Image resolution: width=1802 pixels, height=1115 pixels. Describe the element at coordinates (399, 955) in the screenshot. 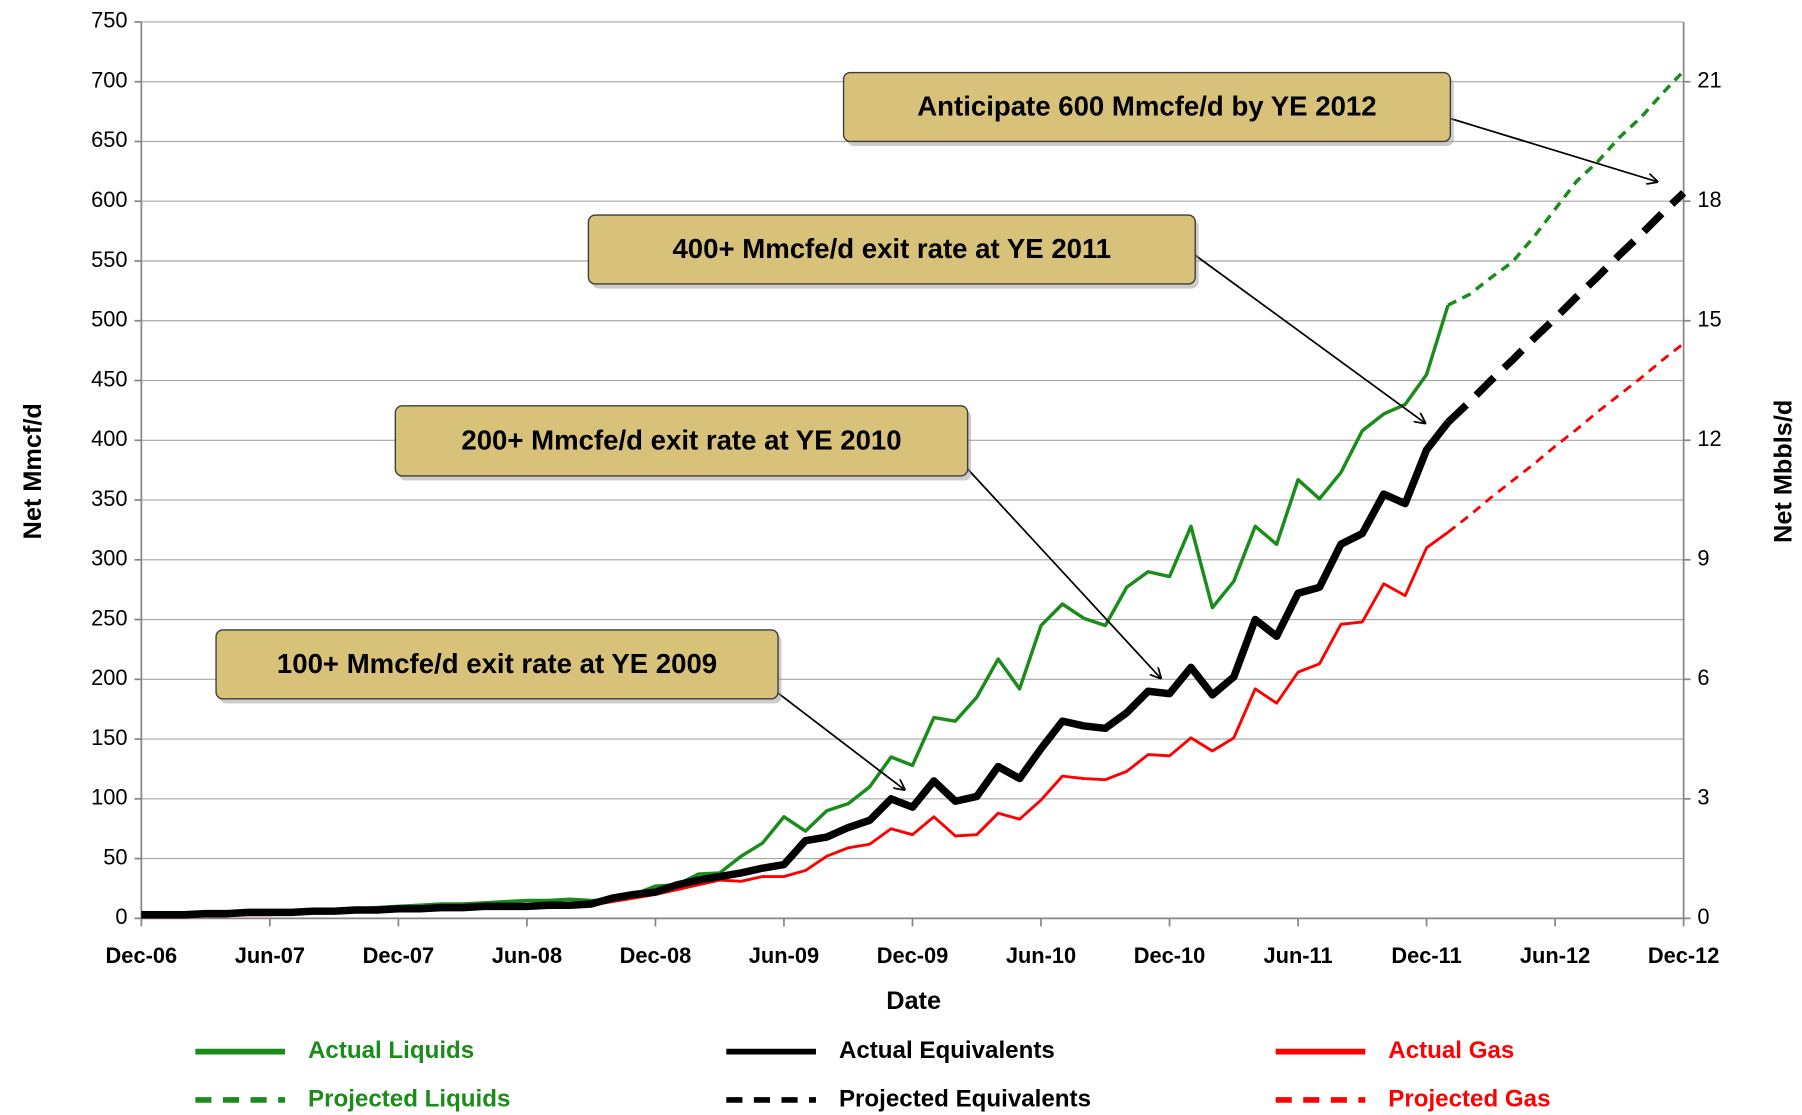

I see `x-tick-label: Dec-07` at that location.